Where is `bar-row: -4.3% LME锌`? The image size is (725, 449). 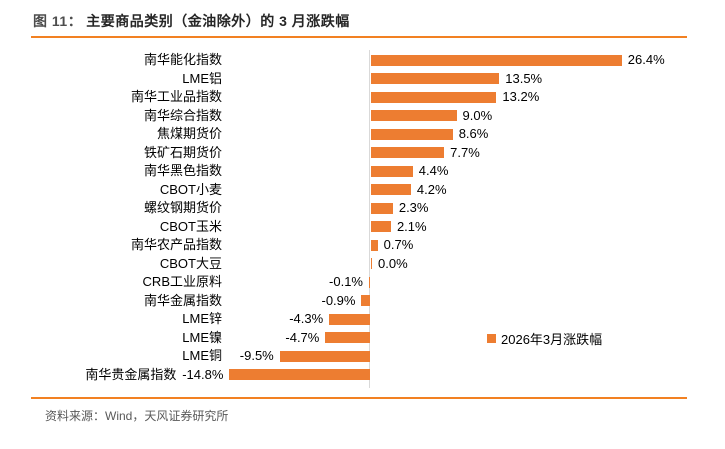 bar-row: -4.3% LME锌 is located at coordinates (362, 319).